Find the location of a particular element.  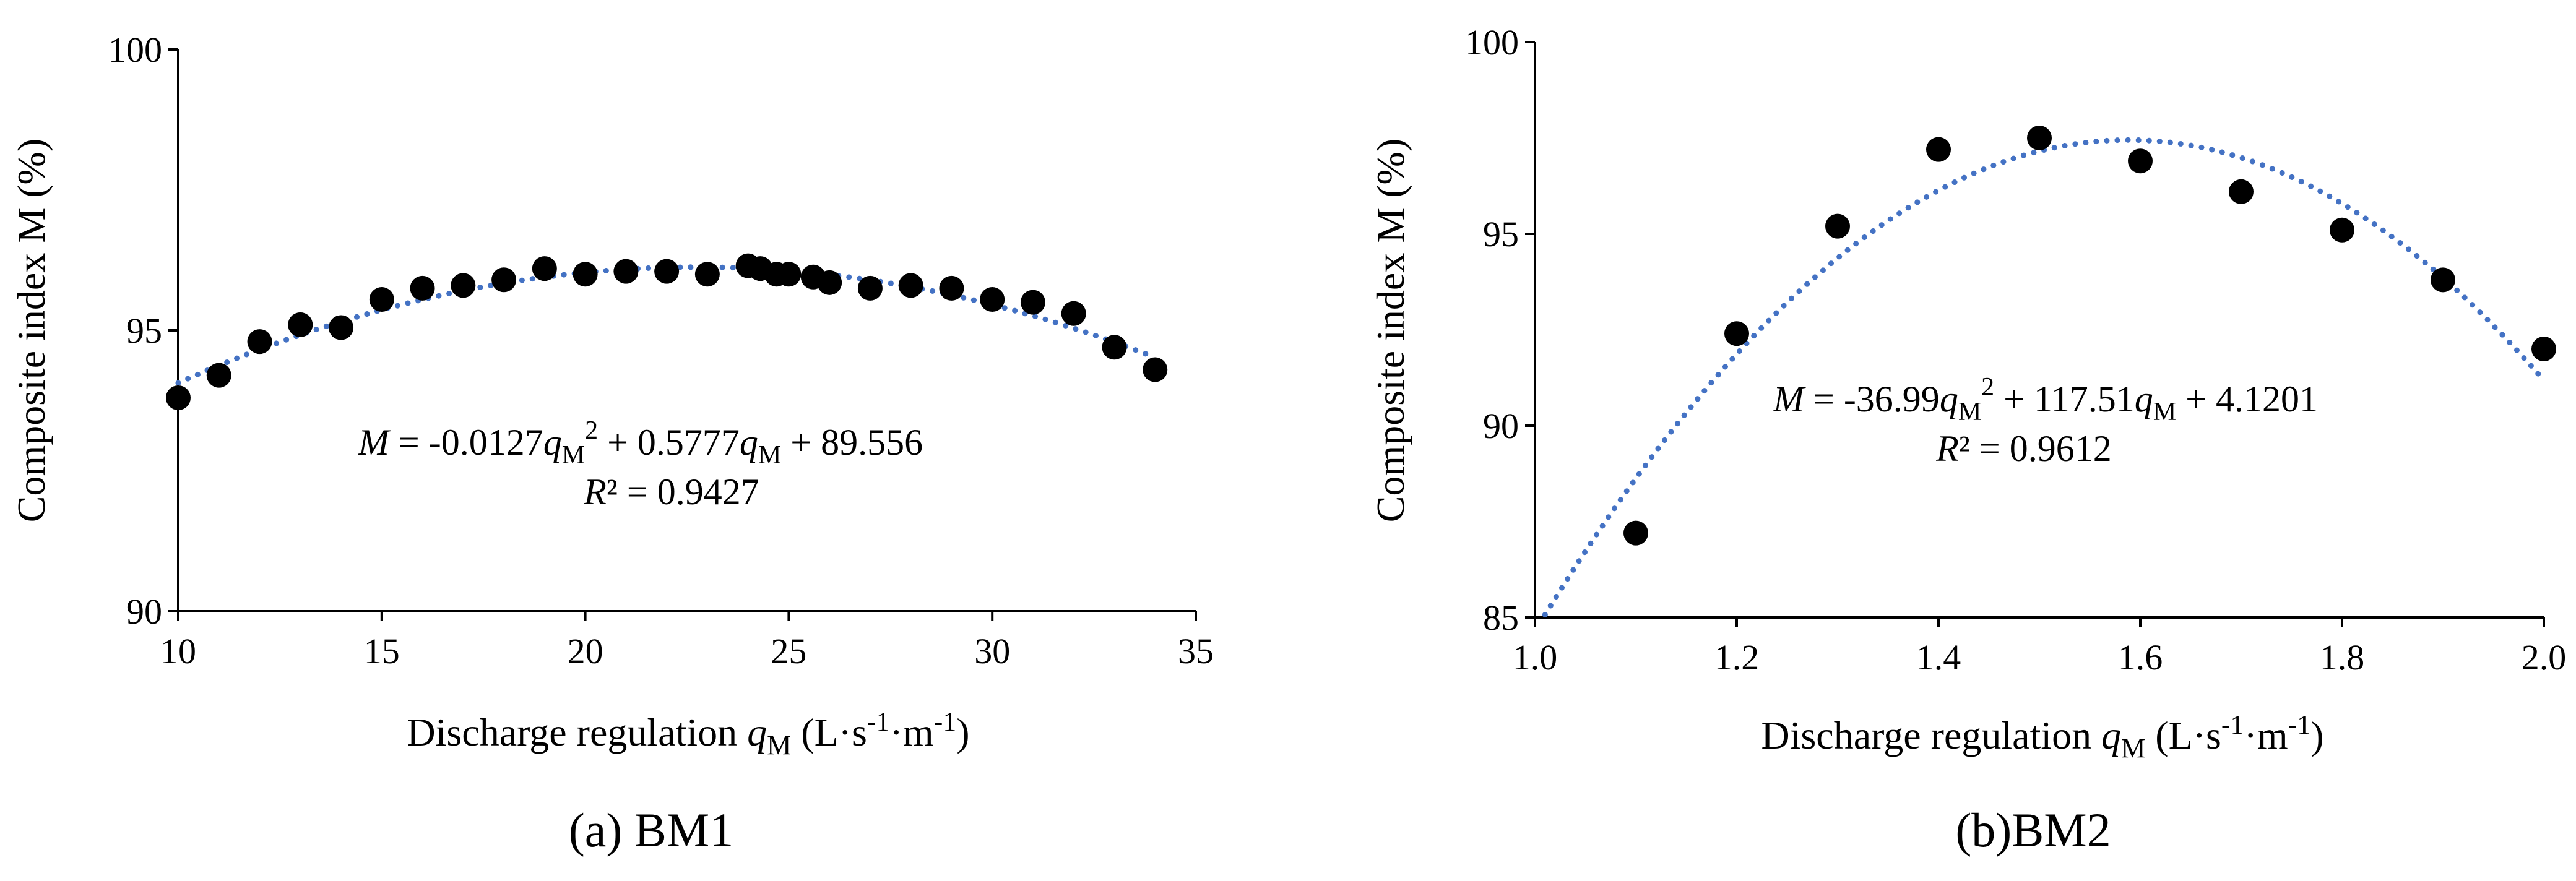

chart-bm1-ytick-label: 100 is located at coordinates (135, 50).